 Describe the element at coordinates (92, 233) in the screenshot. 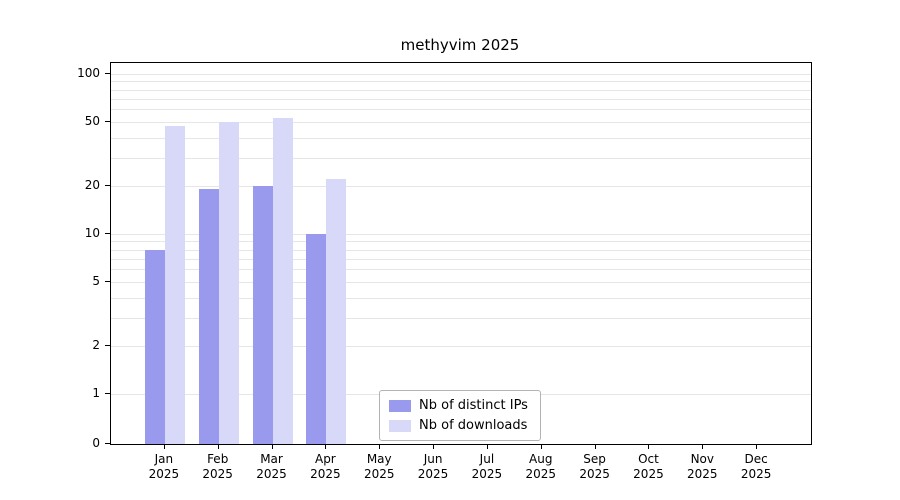

I see `y-tick-label: 10` at that location.